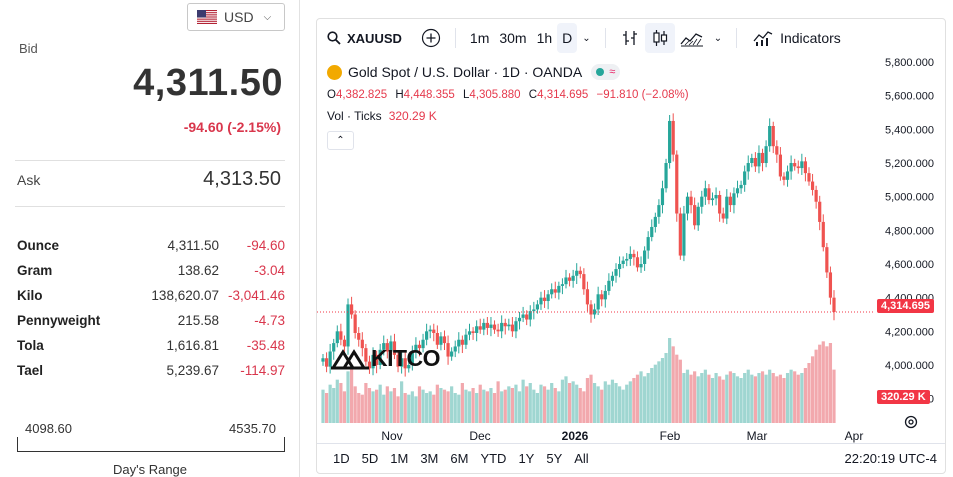 The image size is (953, 477). What do you see at coordinates (493, 458) in the screenshot?
I see `range-ytd: YTD` at bounding box center [493, 458].